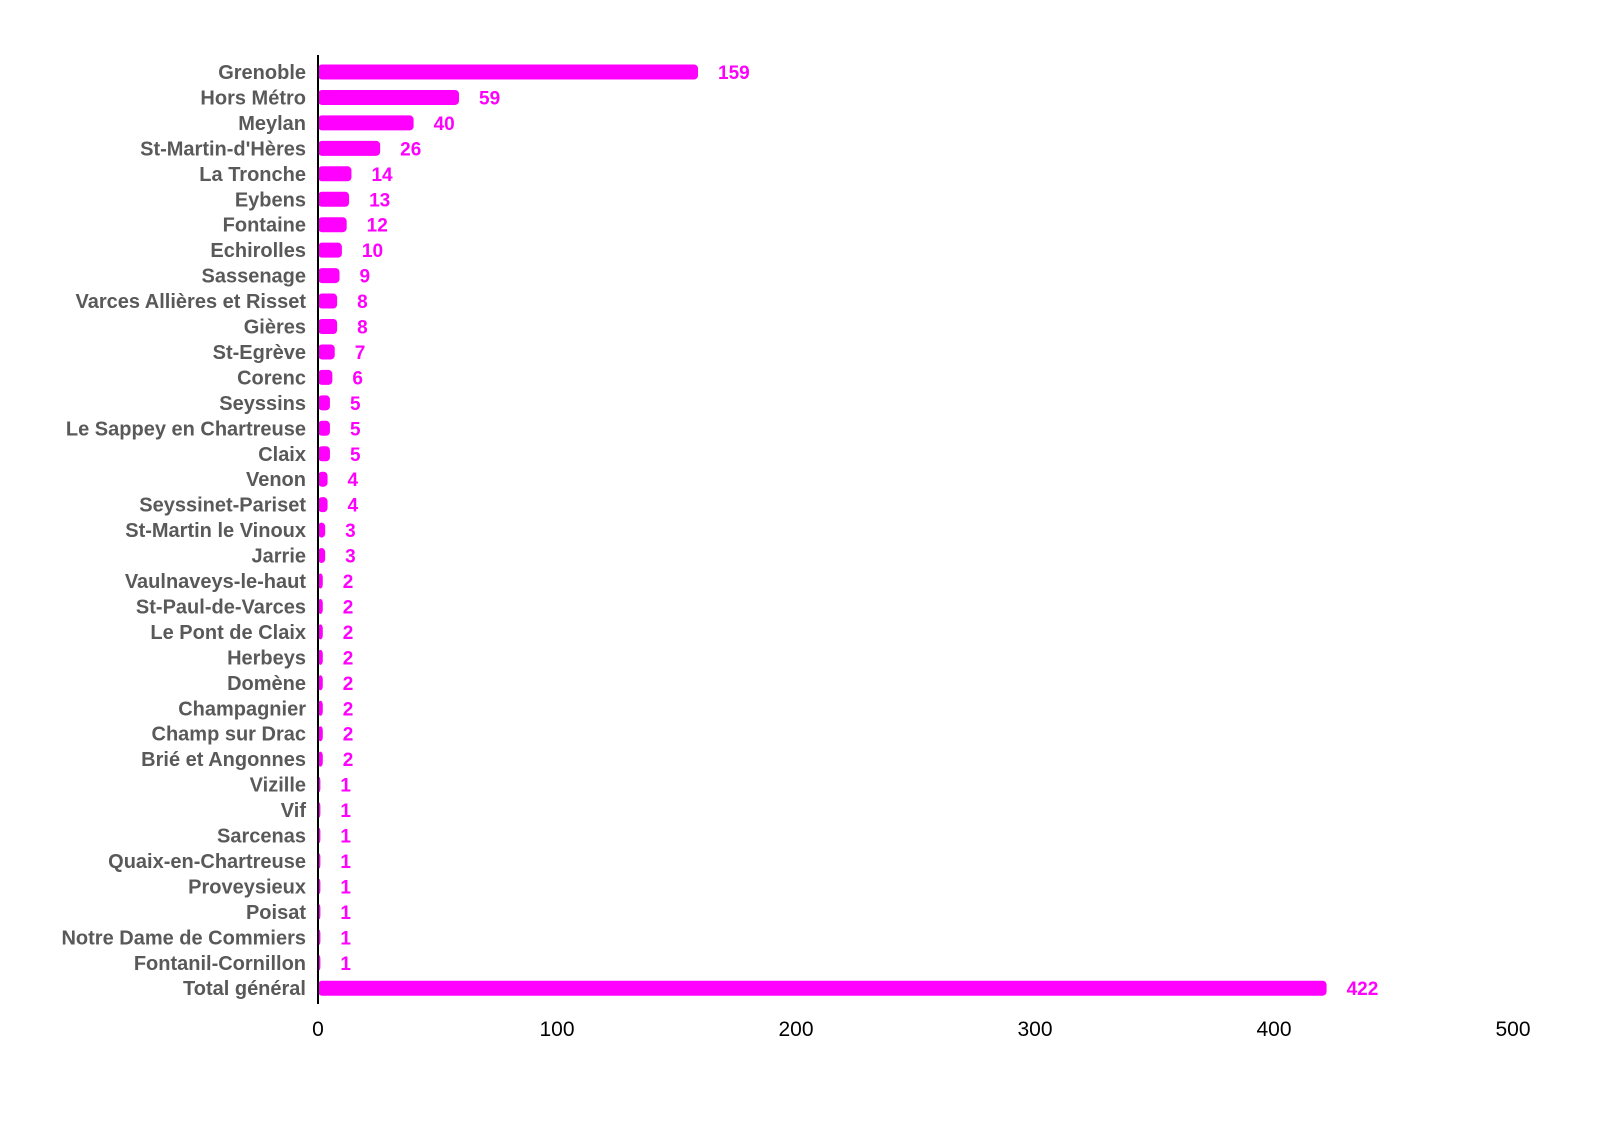 The width and height of the screenshot is (1606, 1122). What do you see at coordinates (345, 913) in the screenshot?
I see `value-label-poisat: 1` at bounding box center [345, 913].